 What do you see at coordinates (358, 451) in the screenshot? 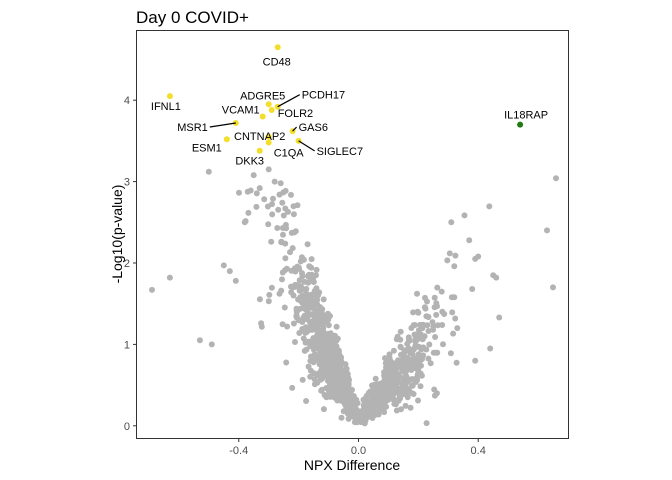
I see `x-tick-label: 0.0` at bounding box center [358, 451].